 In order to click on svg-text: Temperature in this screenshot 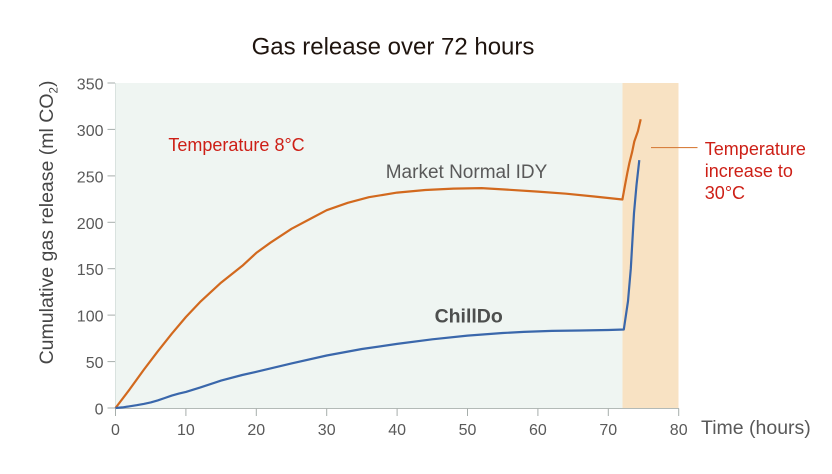, I will do `click(755, 149)`.